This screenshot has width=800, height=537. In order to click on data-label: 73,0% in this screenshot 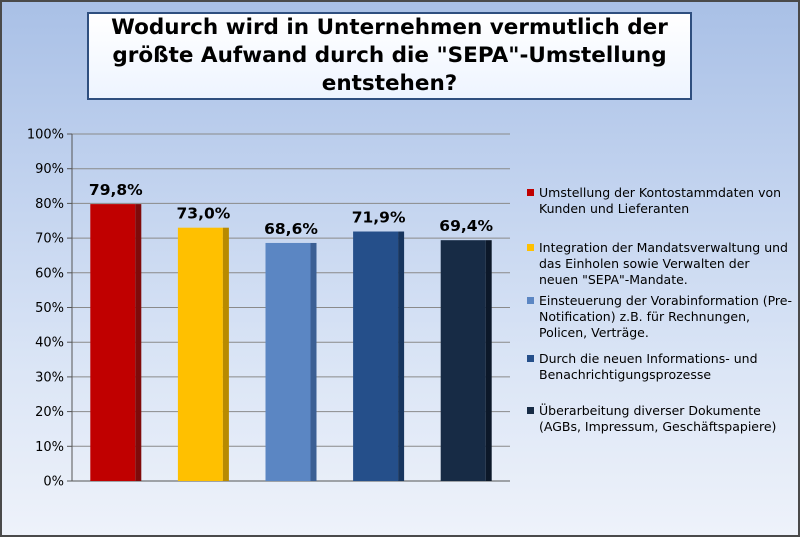, I will do `click(204, 214)`.